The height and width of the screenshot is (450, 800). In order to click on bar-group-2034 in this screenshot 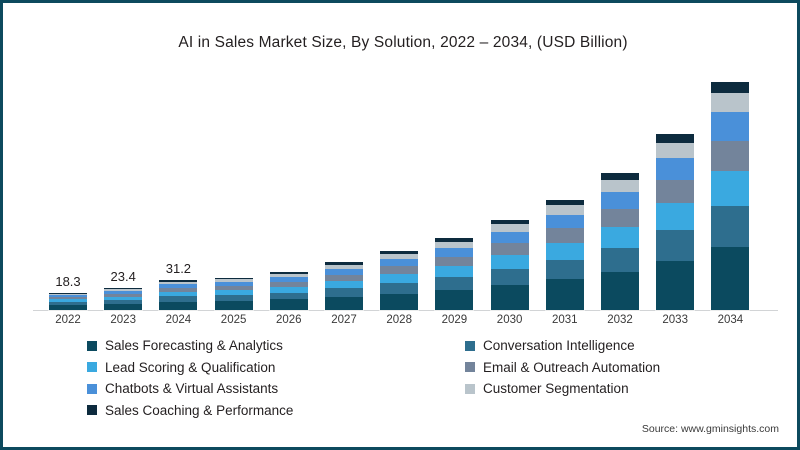, I will do `click(730, 195)`.